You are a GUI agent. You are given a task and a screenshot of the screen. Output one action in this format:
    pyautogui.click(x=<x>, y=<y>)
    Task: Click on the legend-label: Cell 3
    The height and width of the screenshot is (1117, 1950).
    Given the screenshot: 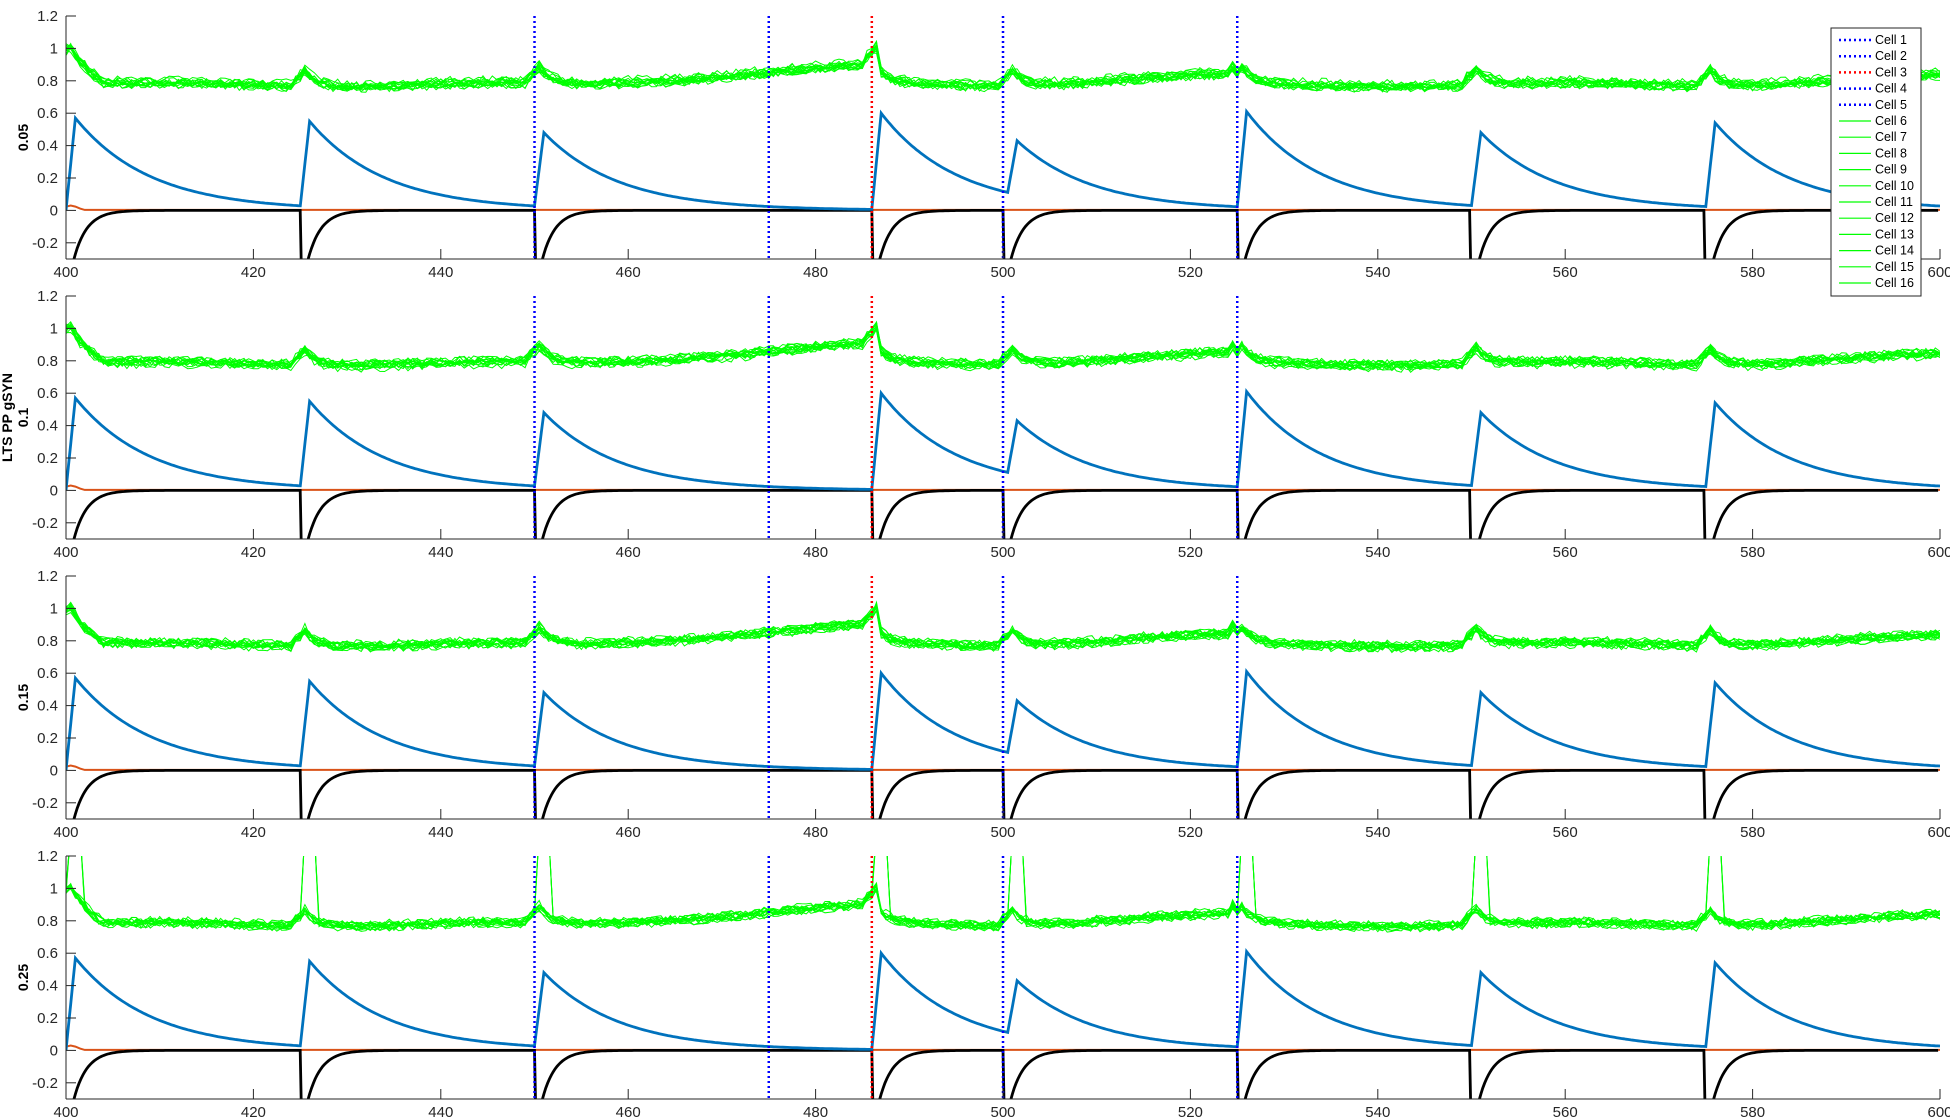 What is the action you would take?
    pyautogui.click(x=1891, y=72)
    